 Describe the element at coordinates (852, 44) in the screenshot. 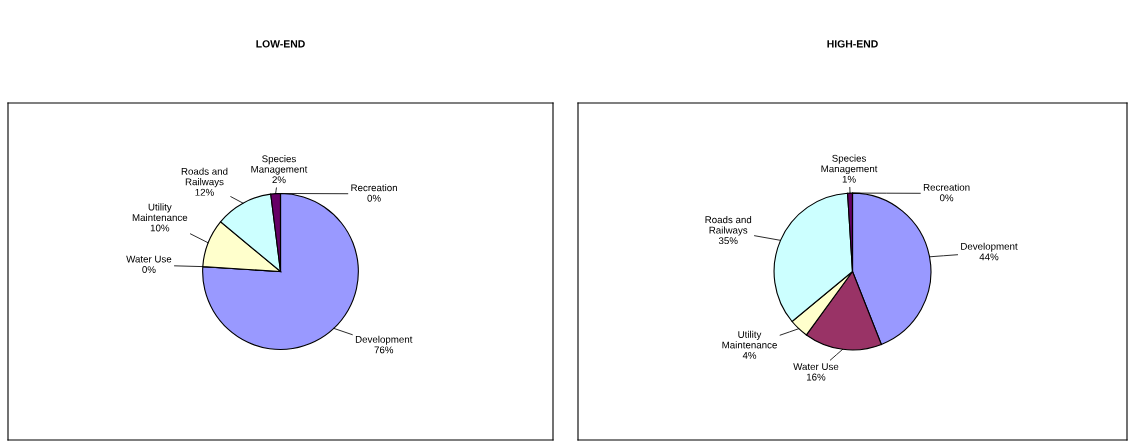

I see `chart-title: HIGH-END` at that location.